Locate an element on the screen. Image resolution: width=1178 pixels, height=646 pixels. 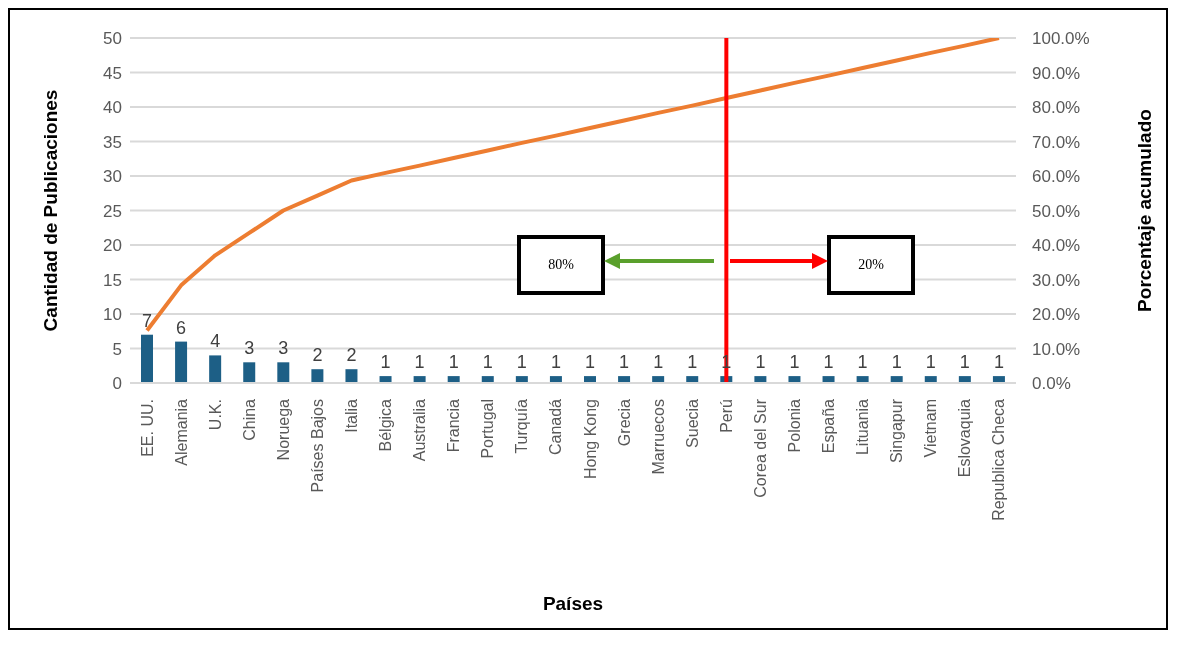
x-tick-label: Francia is located at coordinates (454, 425).